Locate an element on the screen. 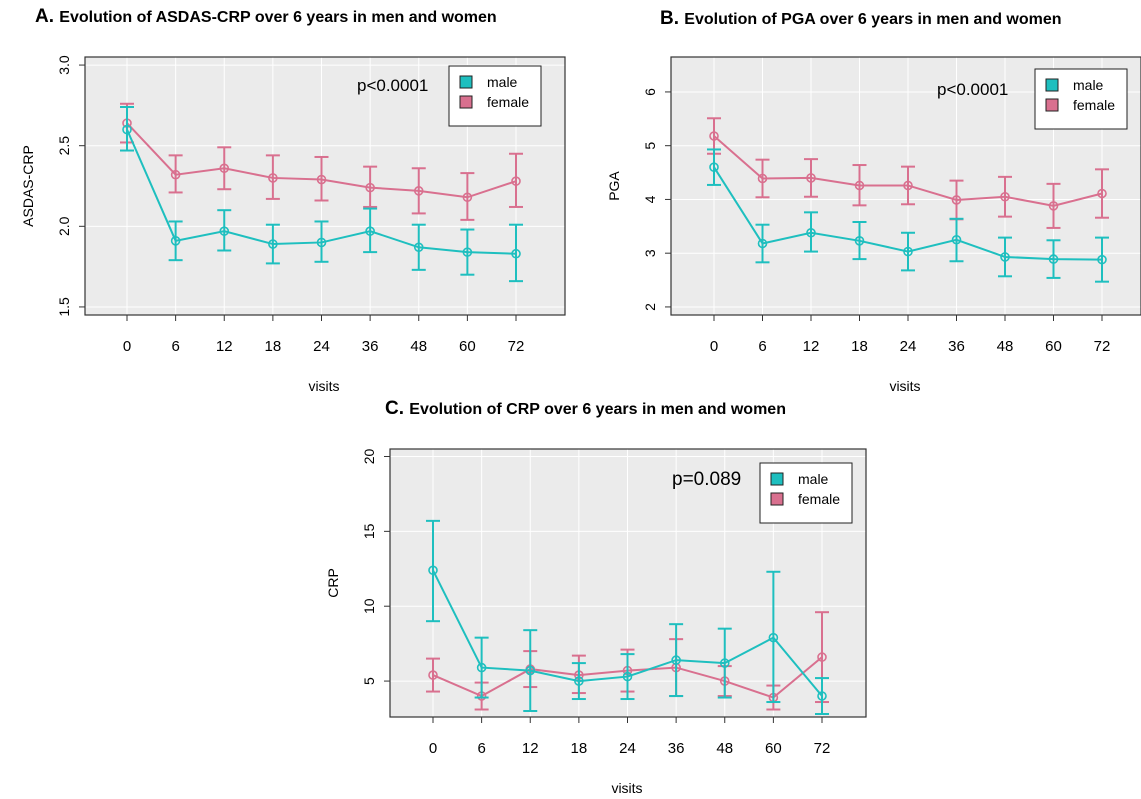 This screenshot has height=799, width=1141. y-tick-label: 4 is located at coordinates (650, 199).